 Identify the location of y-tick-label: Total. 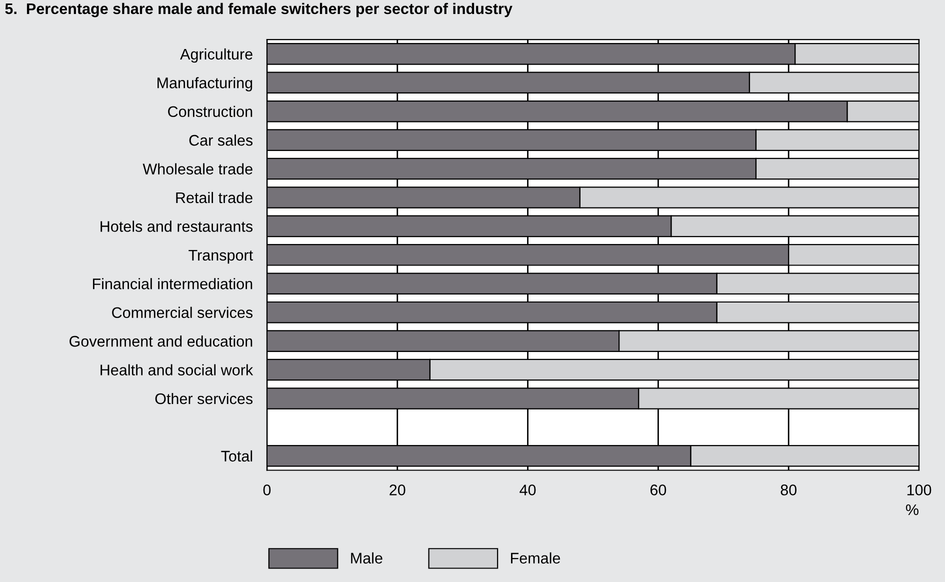
(236, 456).